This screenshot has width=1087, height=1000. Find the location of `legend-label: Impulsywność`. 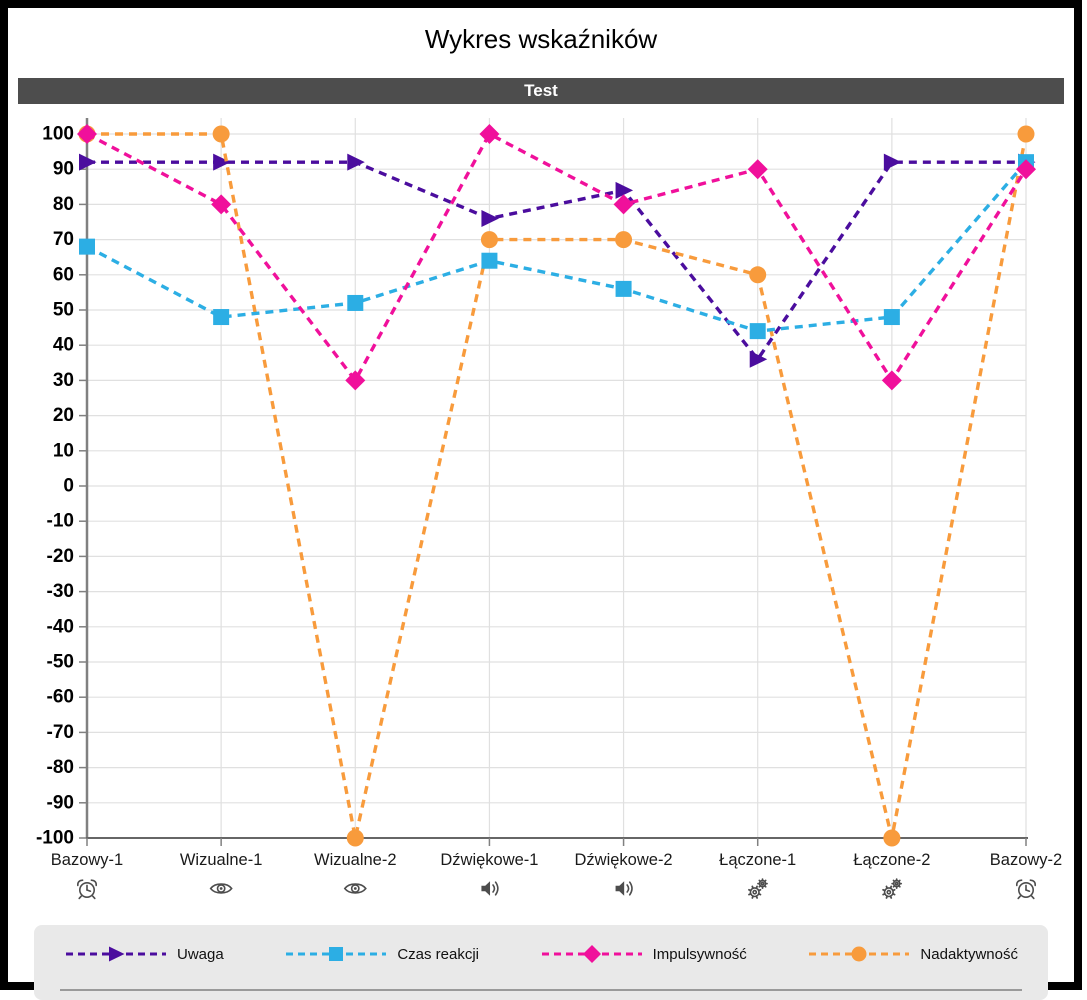

legend-label: Impulsywność is located at coordinates (699, 954).